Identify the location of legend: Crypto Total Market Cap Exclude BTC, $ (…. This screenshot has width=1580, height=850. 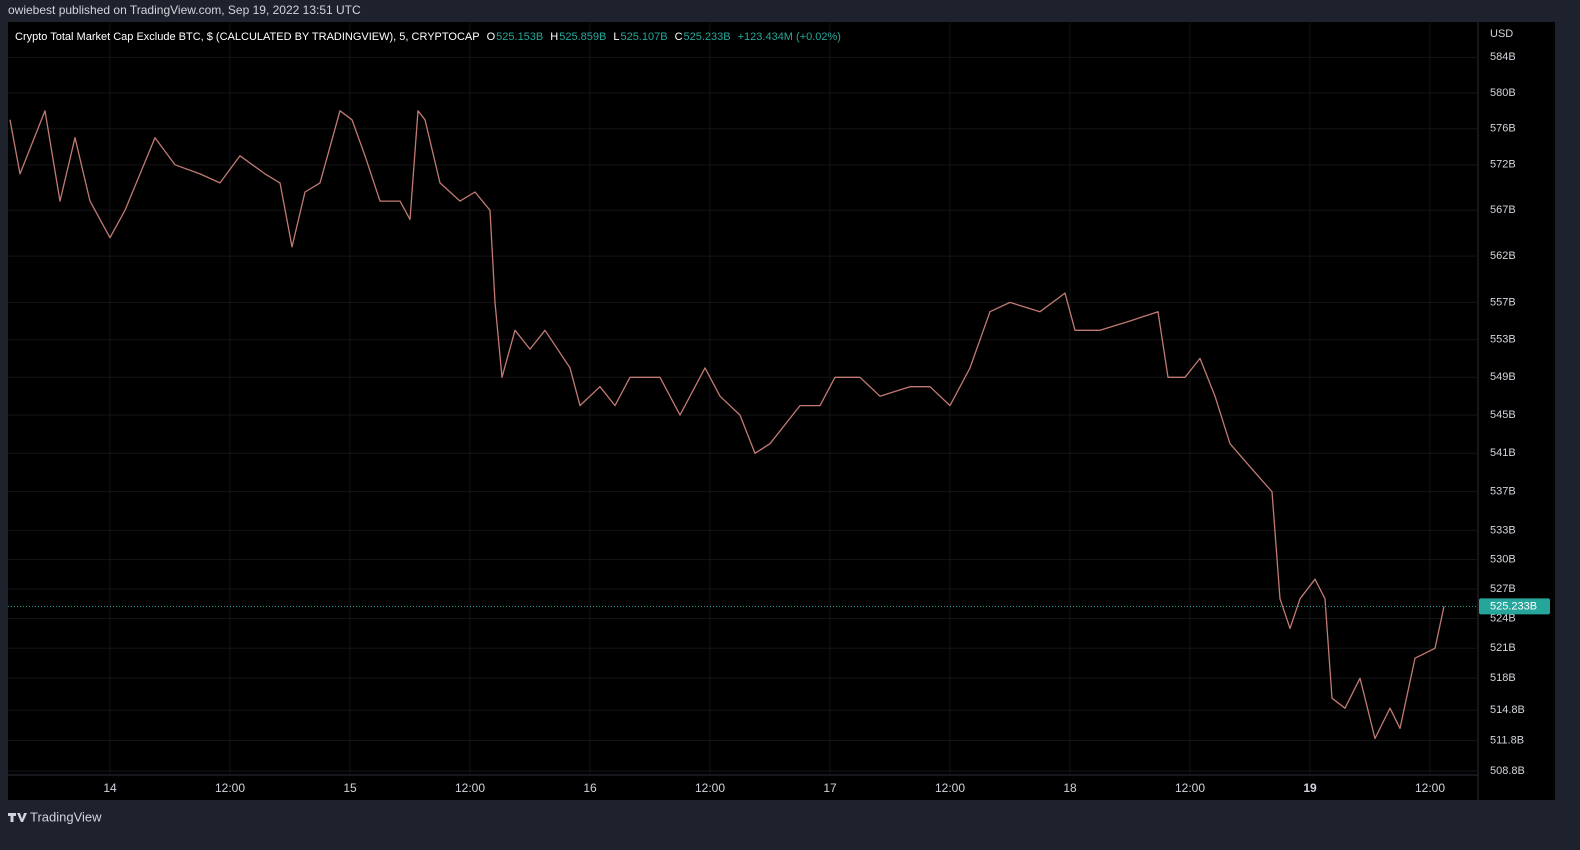
(428, 37).